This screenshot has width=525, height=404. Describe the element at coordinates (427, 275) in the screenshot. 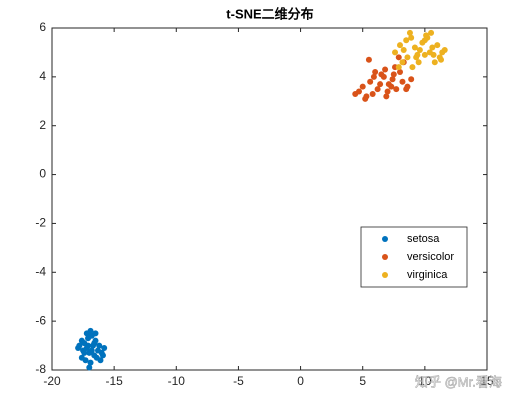

I see `legend-label: virginica` at that location.